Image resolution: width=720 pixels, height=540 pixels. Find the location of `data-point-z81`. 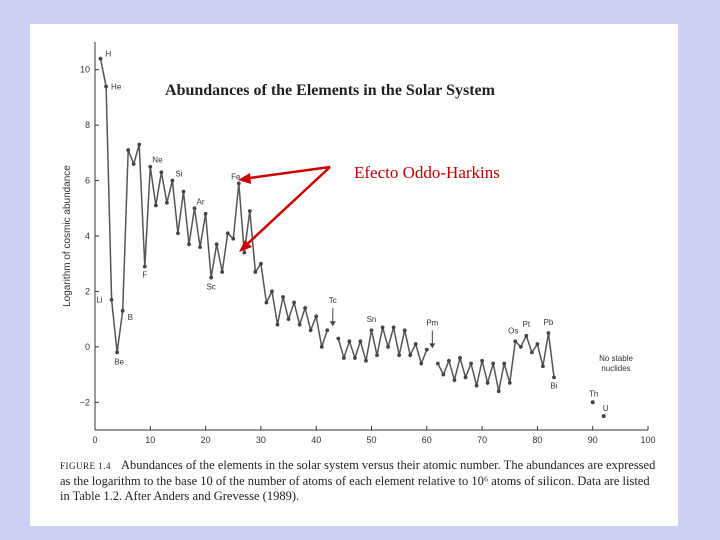

data-point-z81 is located at coordinates (543, 366).